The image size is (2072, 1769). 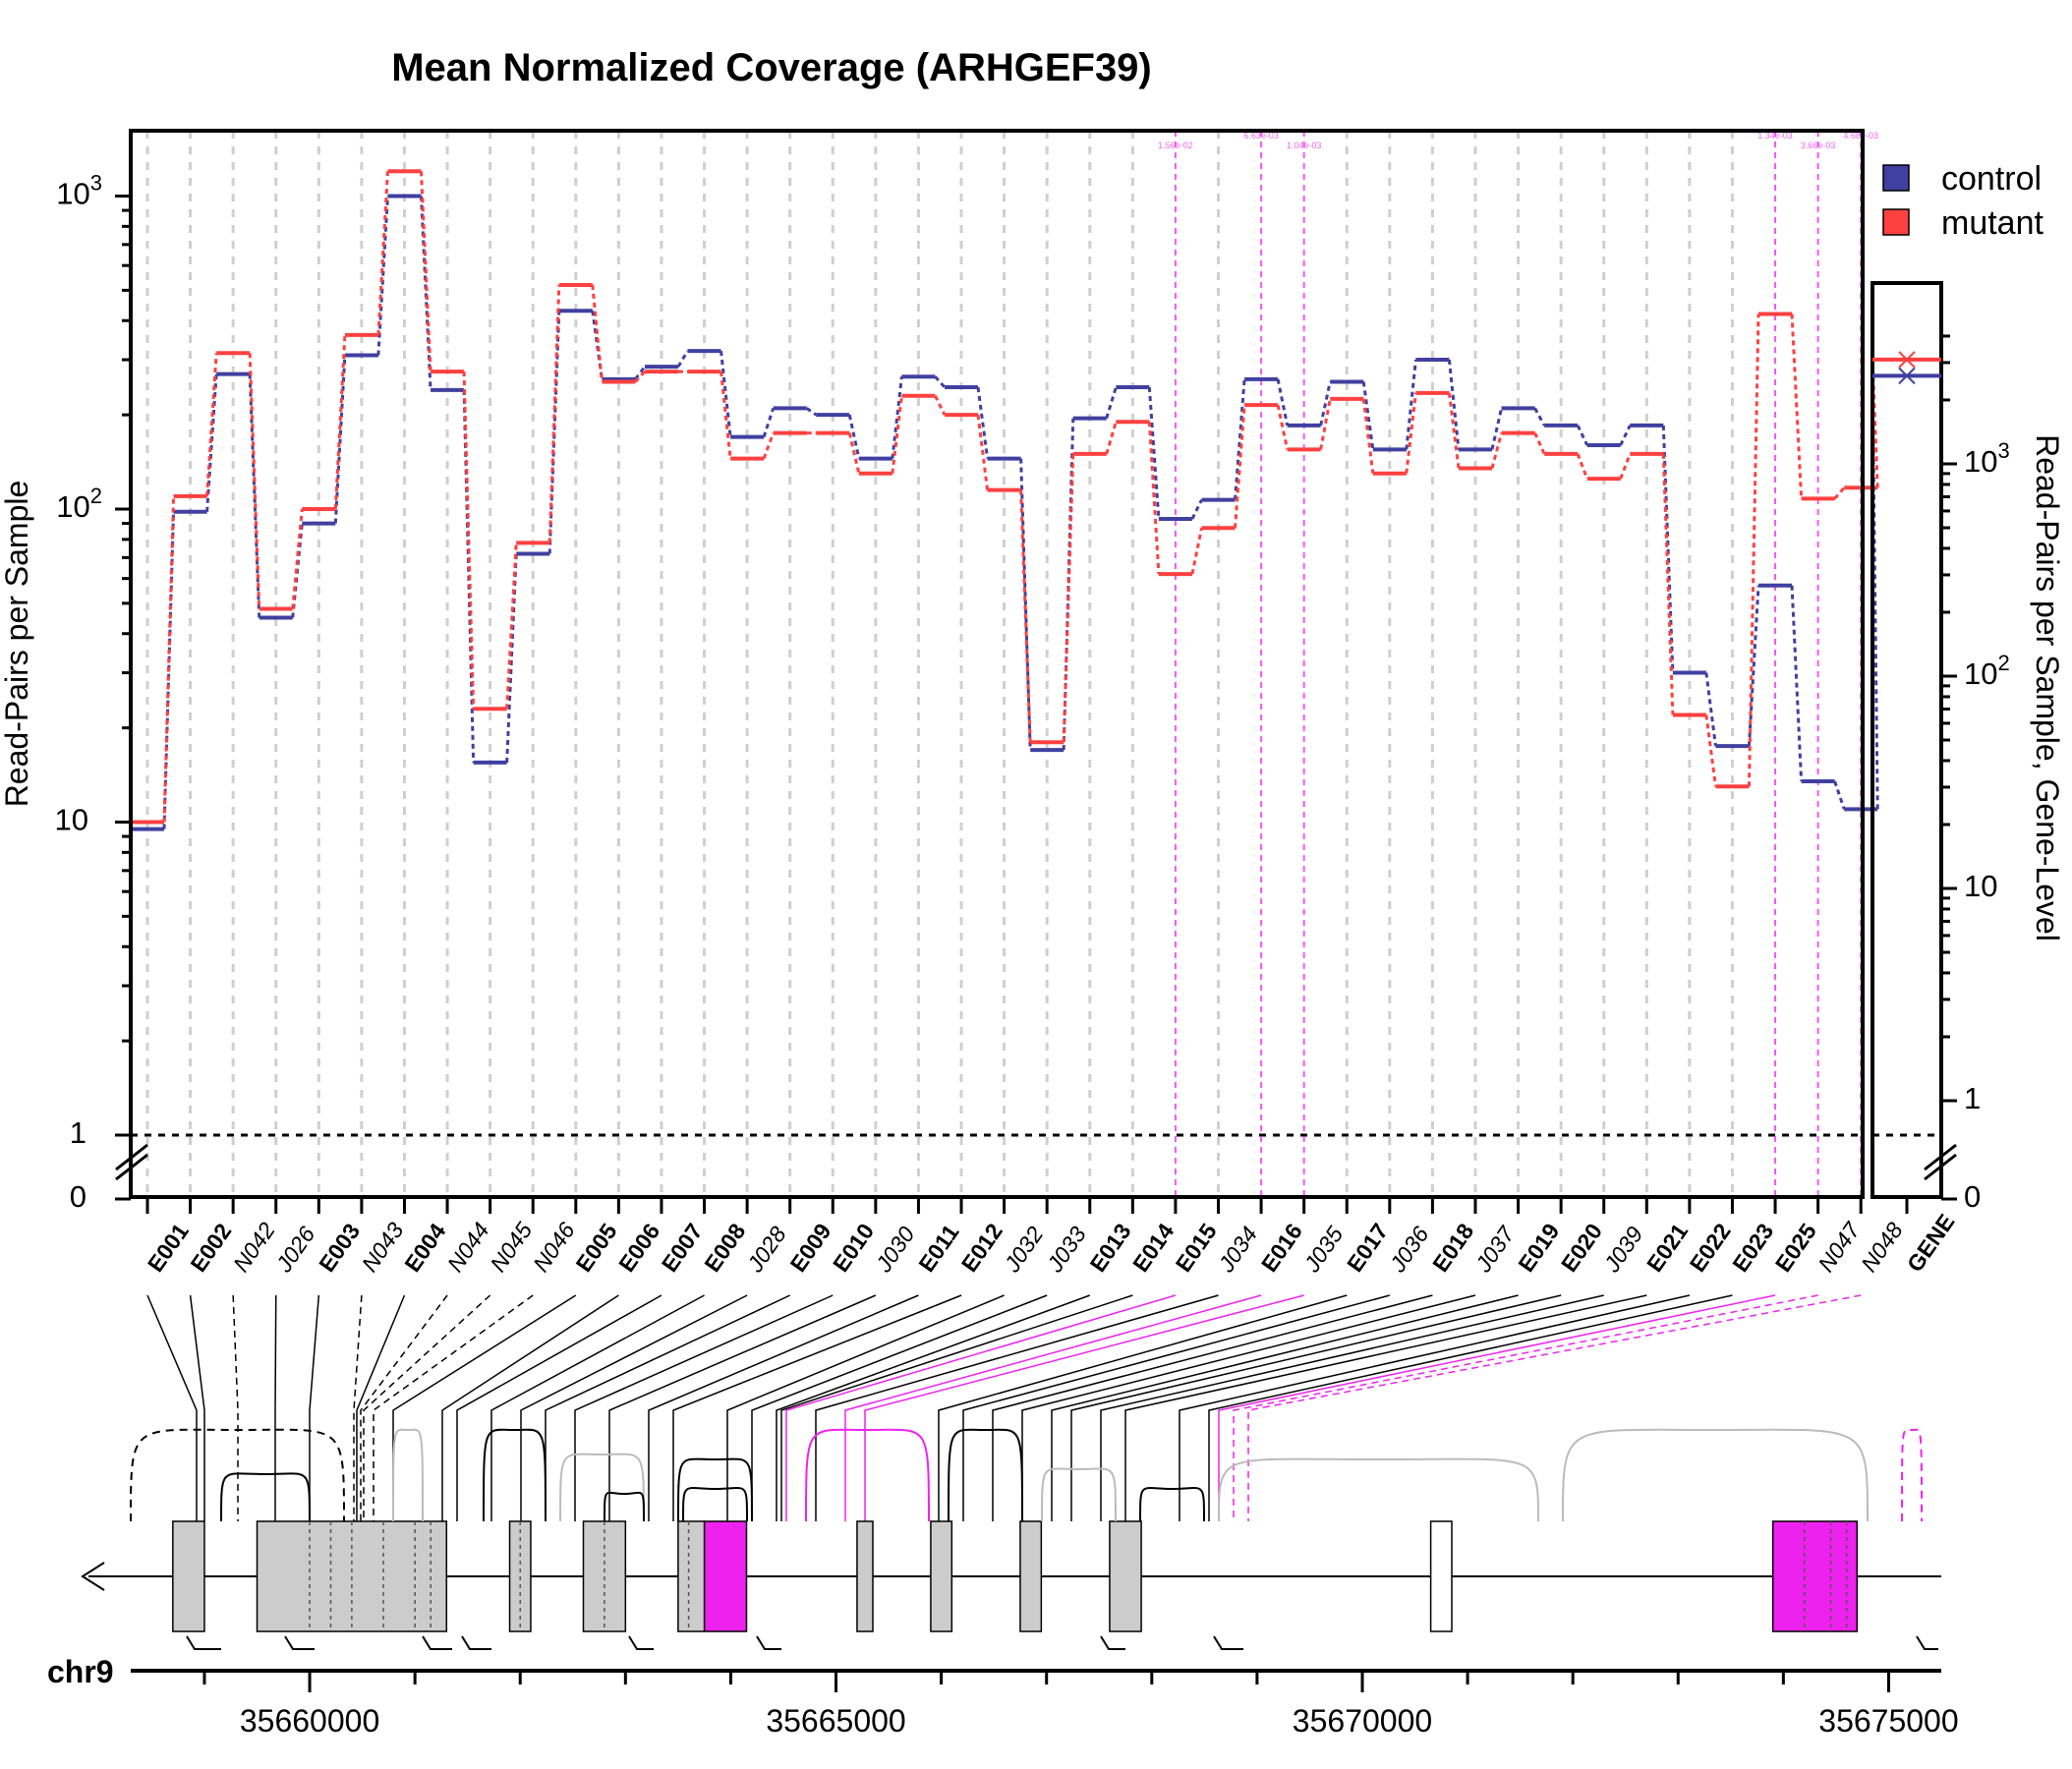 I want to click on gene-level-frame, so click(x=1907, y=740).